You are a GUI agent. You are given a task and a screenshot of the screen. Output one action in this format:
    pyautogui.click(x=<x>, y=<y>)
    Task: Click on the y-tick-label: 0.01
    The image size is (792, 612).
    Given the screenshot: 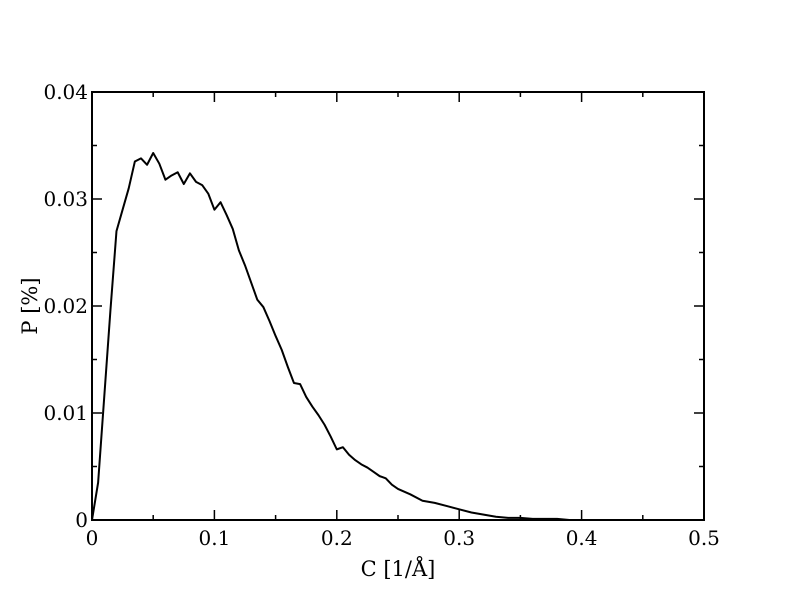 What is the action you would take?
    pyautogui.click(x=65, y=413)
    